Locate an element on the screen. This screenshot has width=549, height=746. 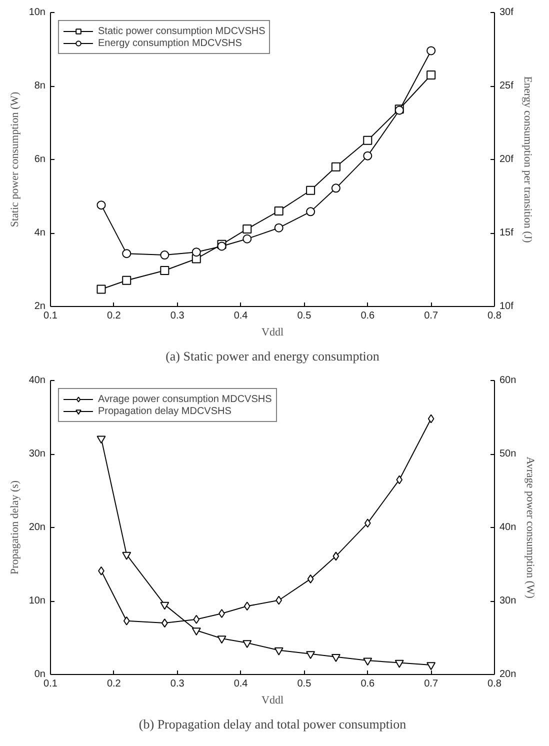
y-axis-title: Static power consumption (W) is located at coordinates (14, 160).